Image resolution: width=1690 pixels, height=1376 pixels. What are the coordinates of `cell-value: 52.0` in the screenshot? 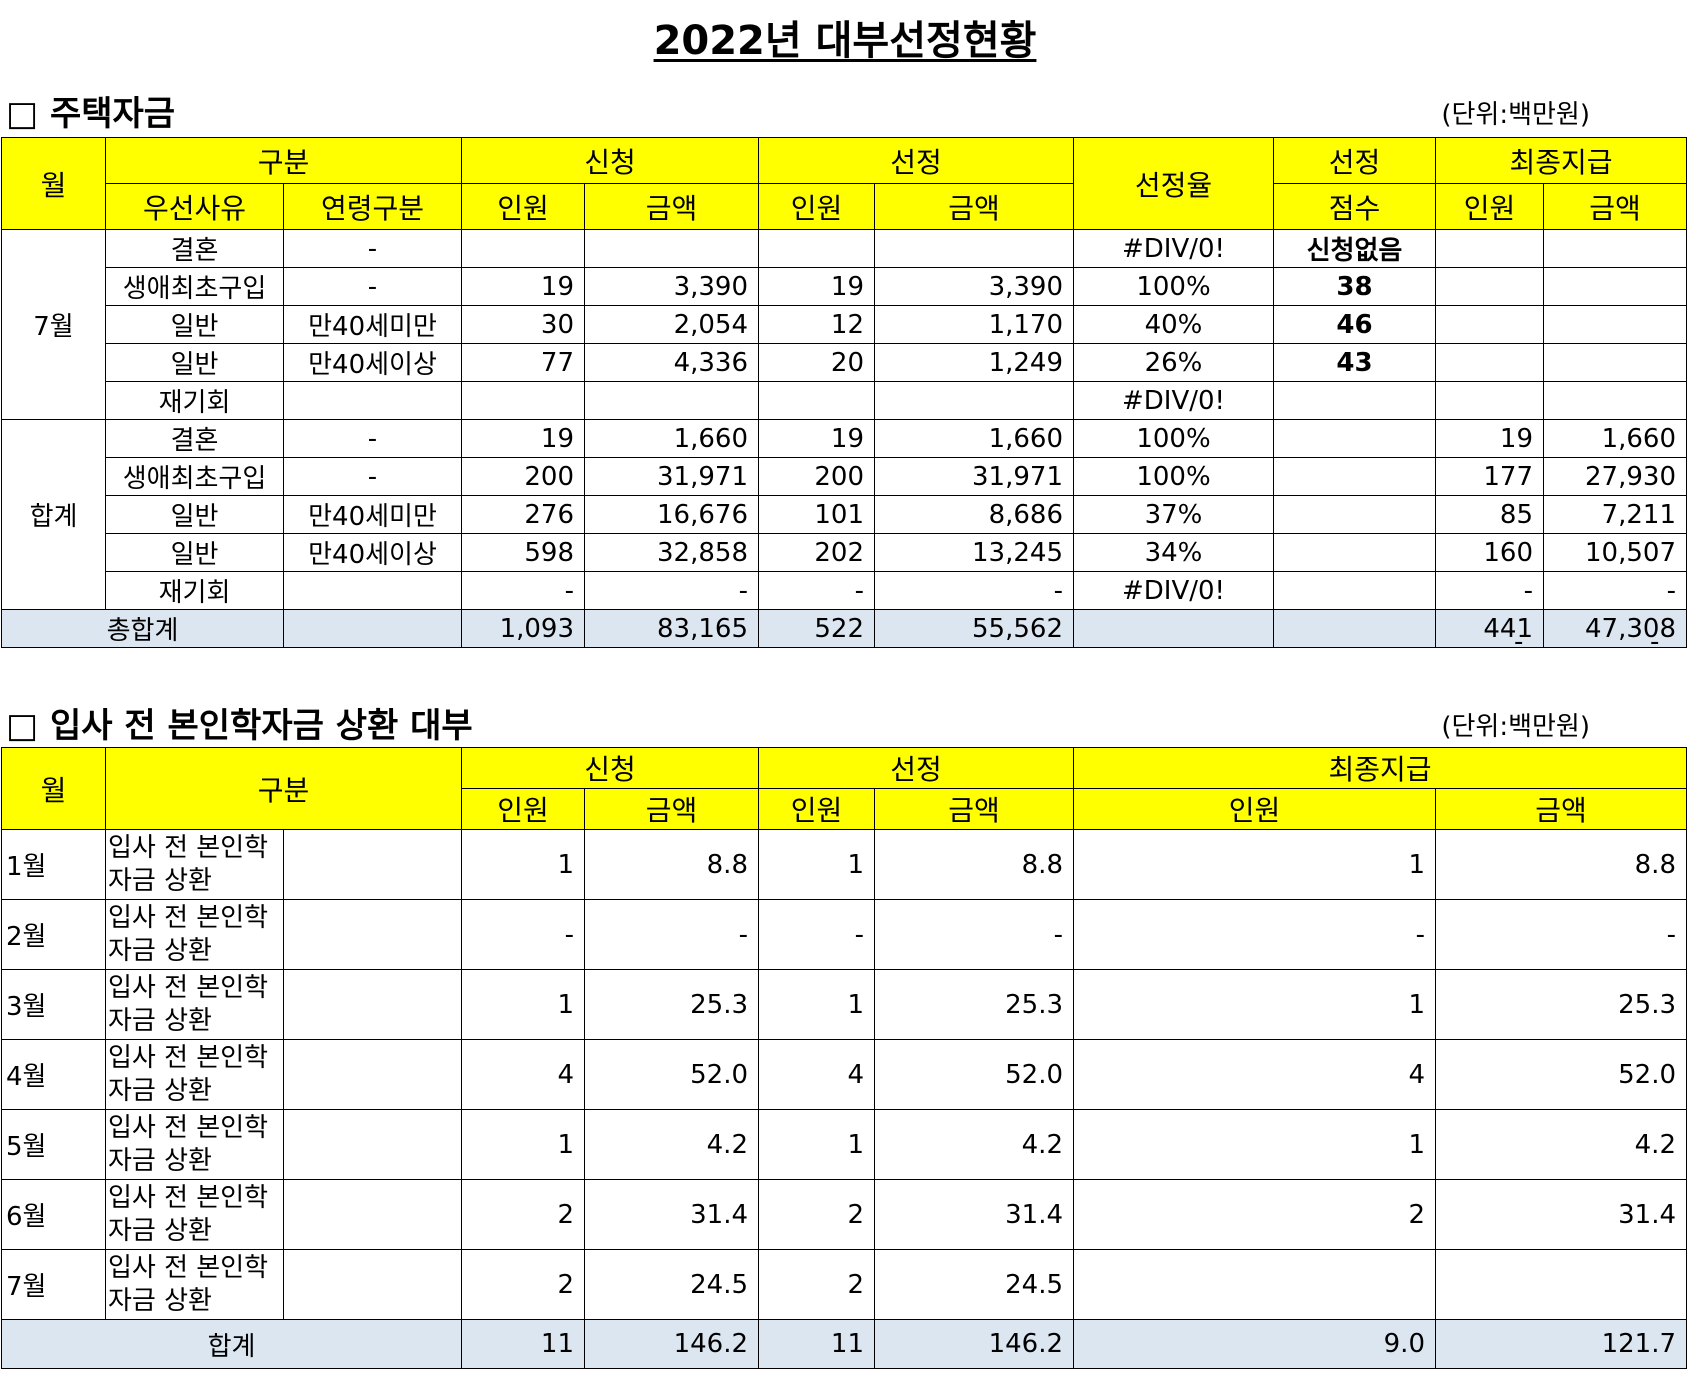 It's located at (671, 1074).